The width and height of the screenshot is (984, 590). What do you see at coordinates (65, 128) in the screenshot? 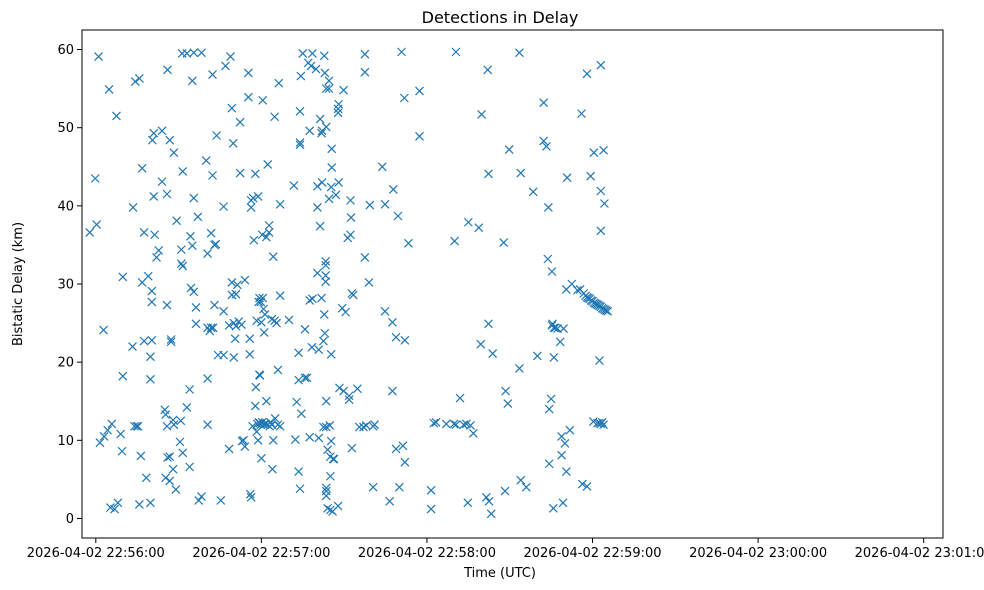
I see `y-tick-label: 50` at bounding box center [65, 128].